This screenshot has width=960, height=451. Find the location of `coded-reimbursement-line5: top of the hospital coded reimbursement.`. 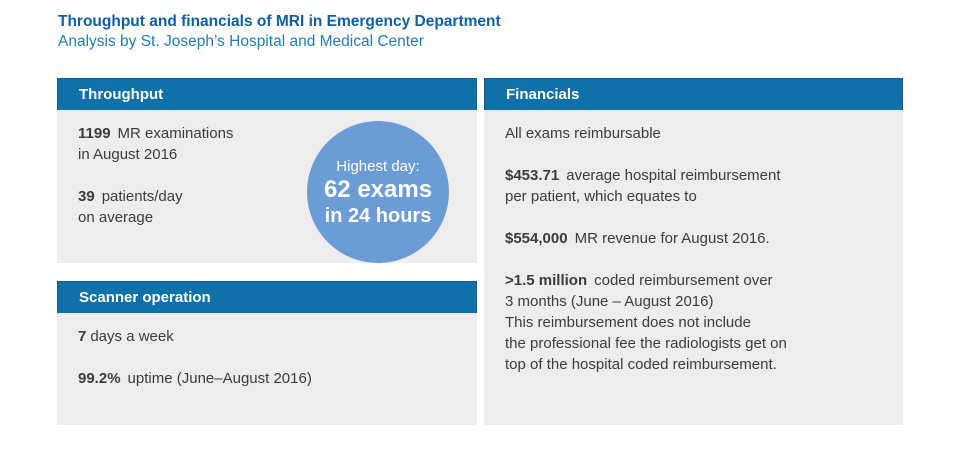

coded-reimbursement-line5: top of the hospital coded reimbursement. is located at coordinates (641, 364).